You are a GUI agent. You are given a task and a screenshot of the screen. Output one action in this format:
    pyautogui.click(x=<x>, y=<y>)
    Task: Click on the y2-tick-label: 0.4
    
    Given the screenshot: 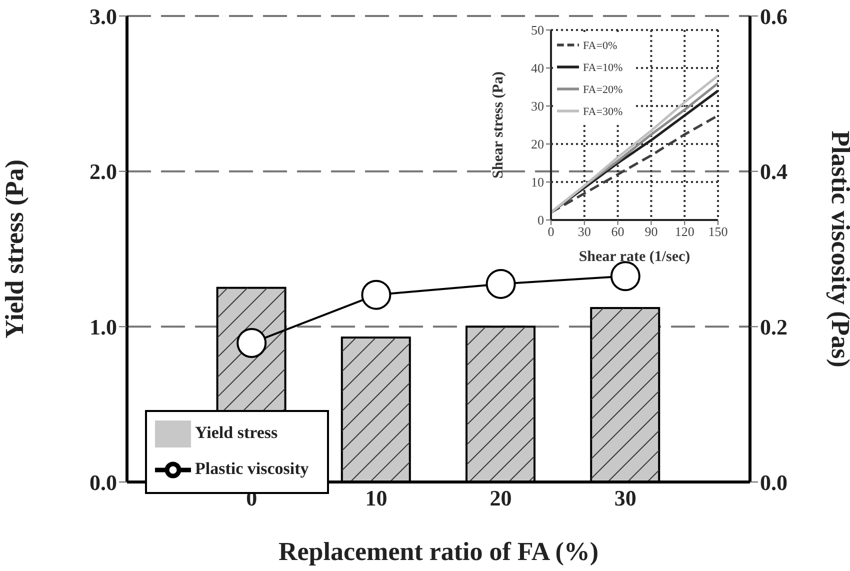 What is the action you would take?
    pyautogui.click(x=774, y=171)
    